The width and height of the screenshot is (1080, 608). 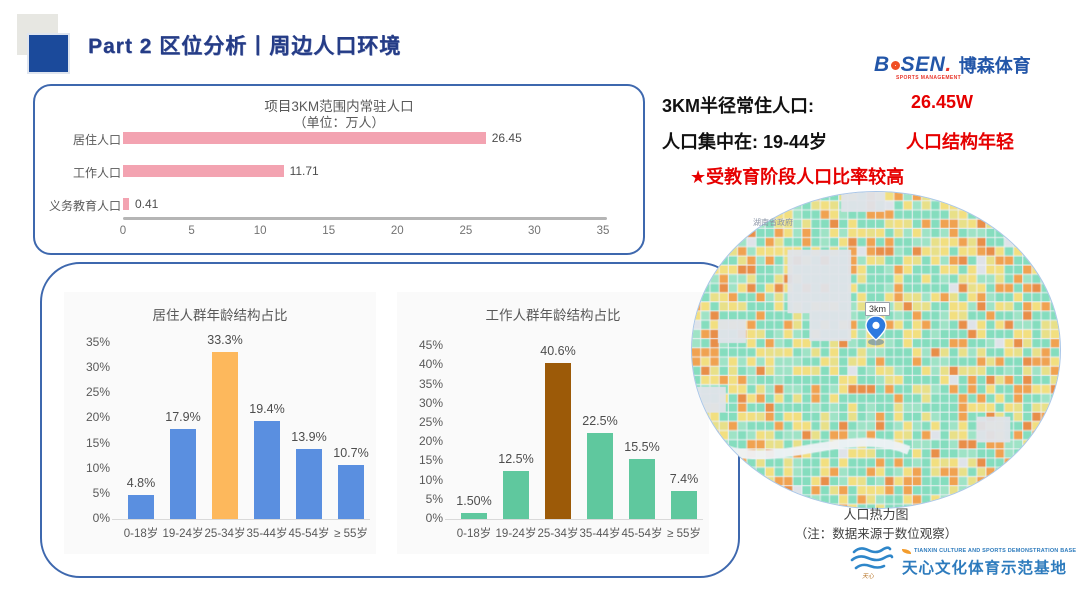 What do you see at coordinates (267, 409) in the screenshot?
I see `vbar-value-label: 19.4%` at bounding box center [267, 409].